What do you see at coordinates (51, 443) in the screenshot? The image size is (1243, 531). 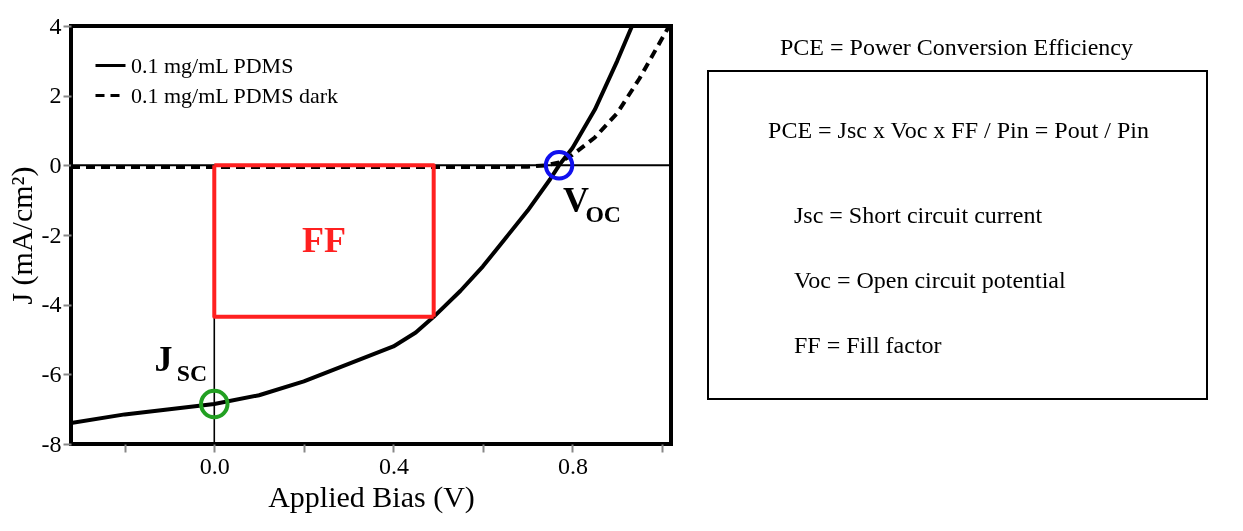 I see `y-tick-label: -8` at bounding box center [51, 443].